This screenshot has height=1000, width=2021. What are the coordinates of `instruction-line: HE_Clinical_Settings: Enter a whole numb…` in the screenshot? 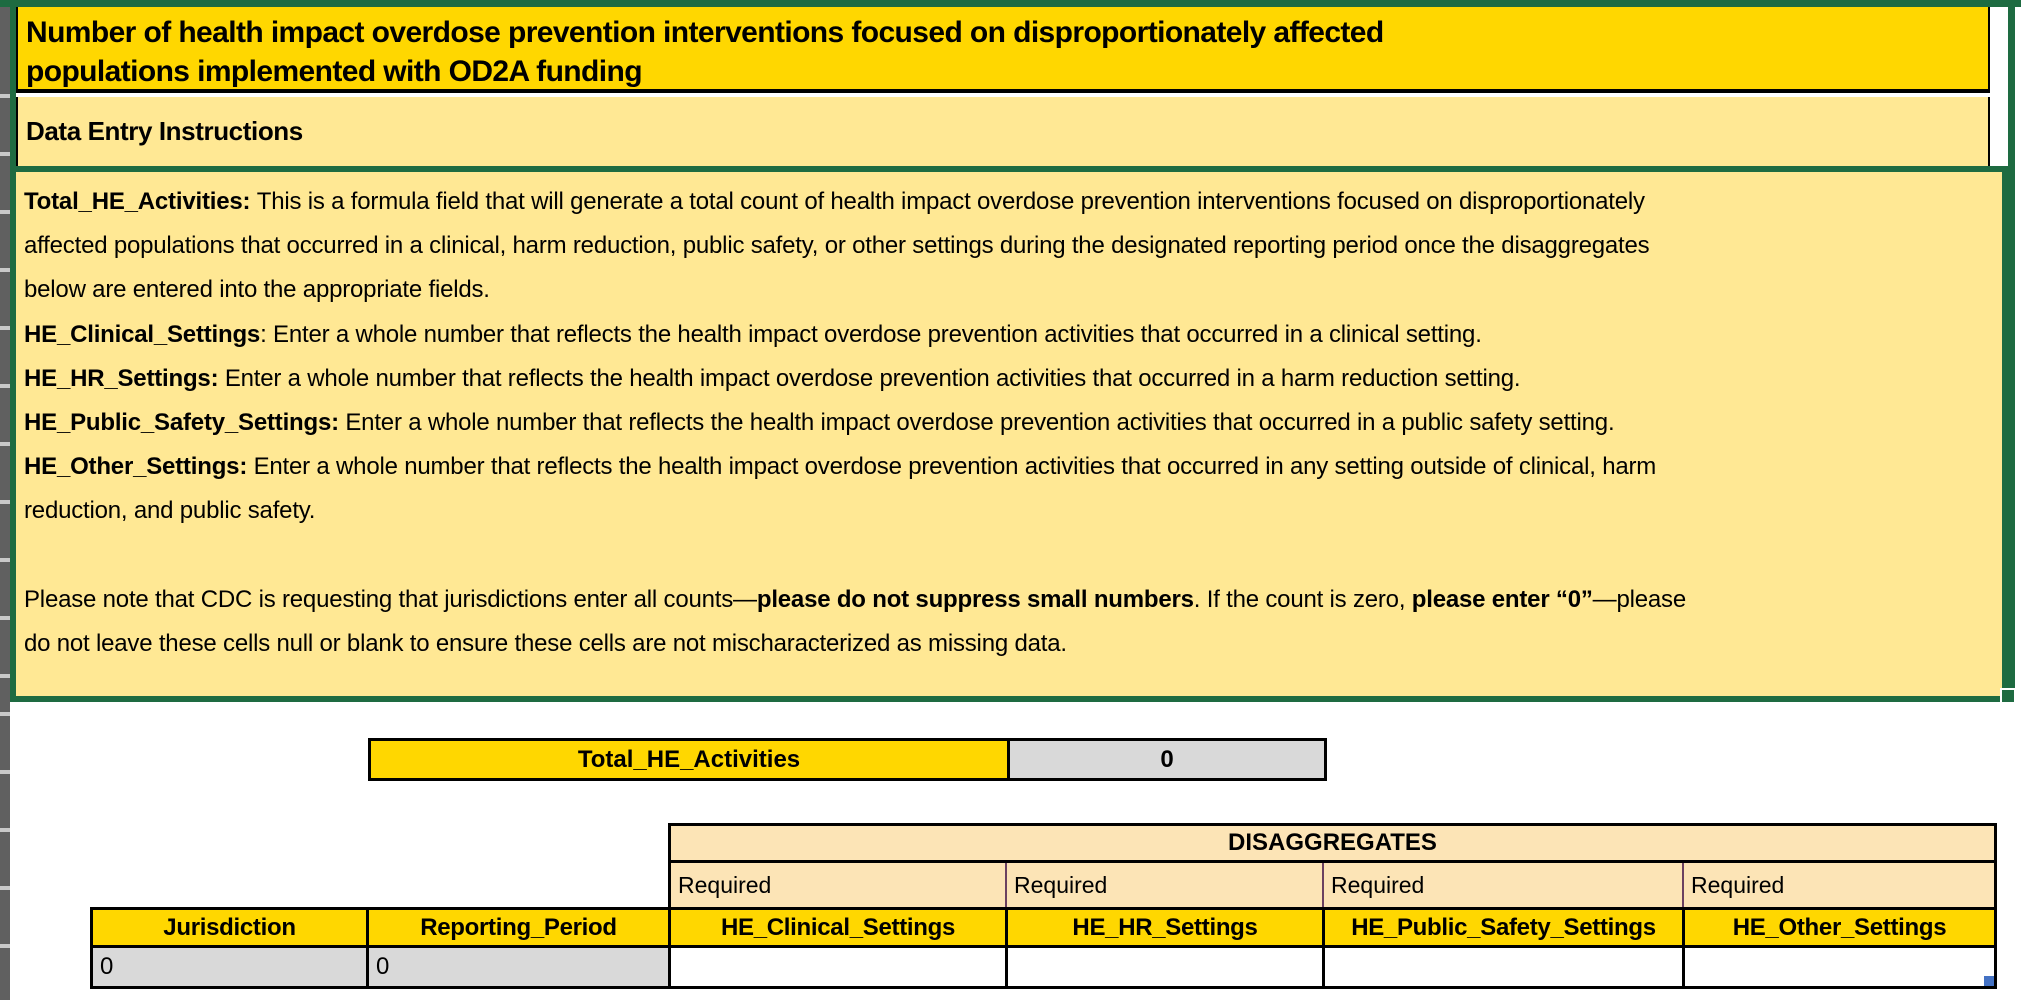 It's located at (753, 334).